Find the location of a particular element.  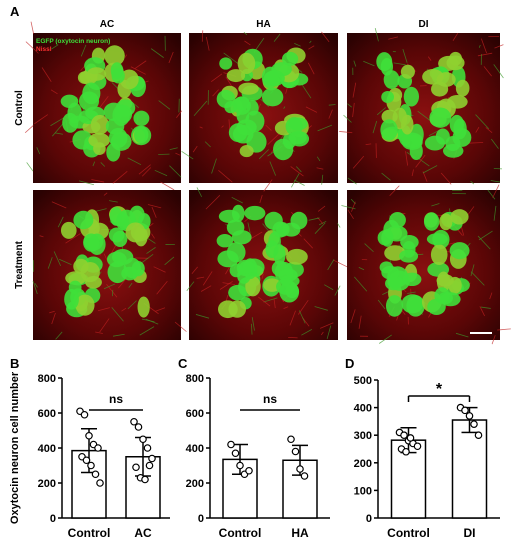

row-label: Treatment is located at coordinates (19, 264).